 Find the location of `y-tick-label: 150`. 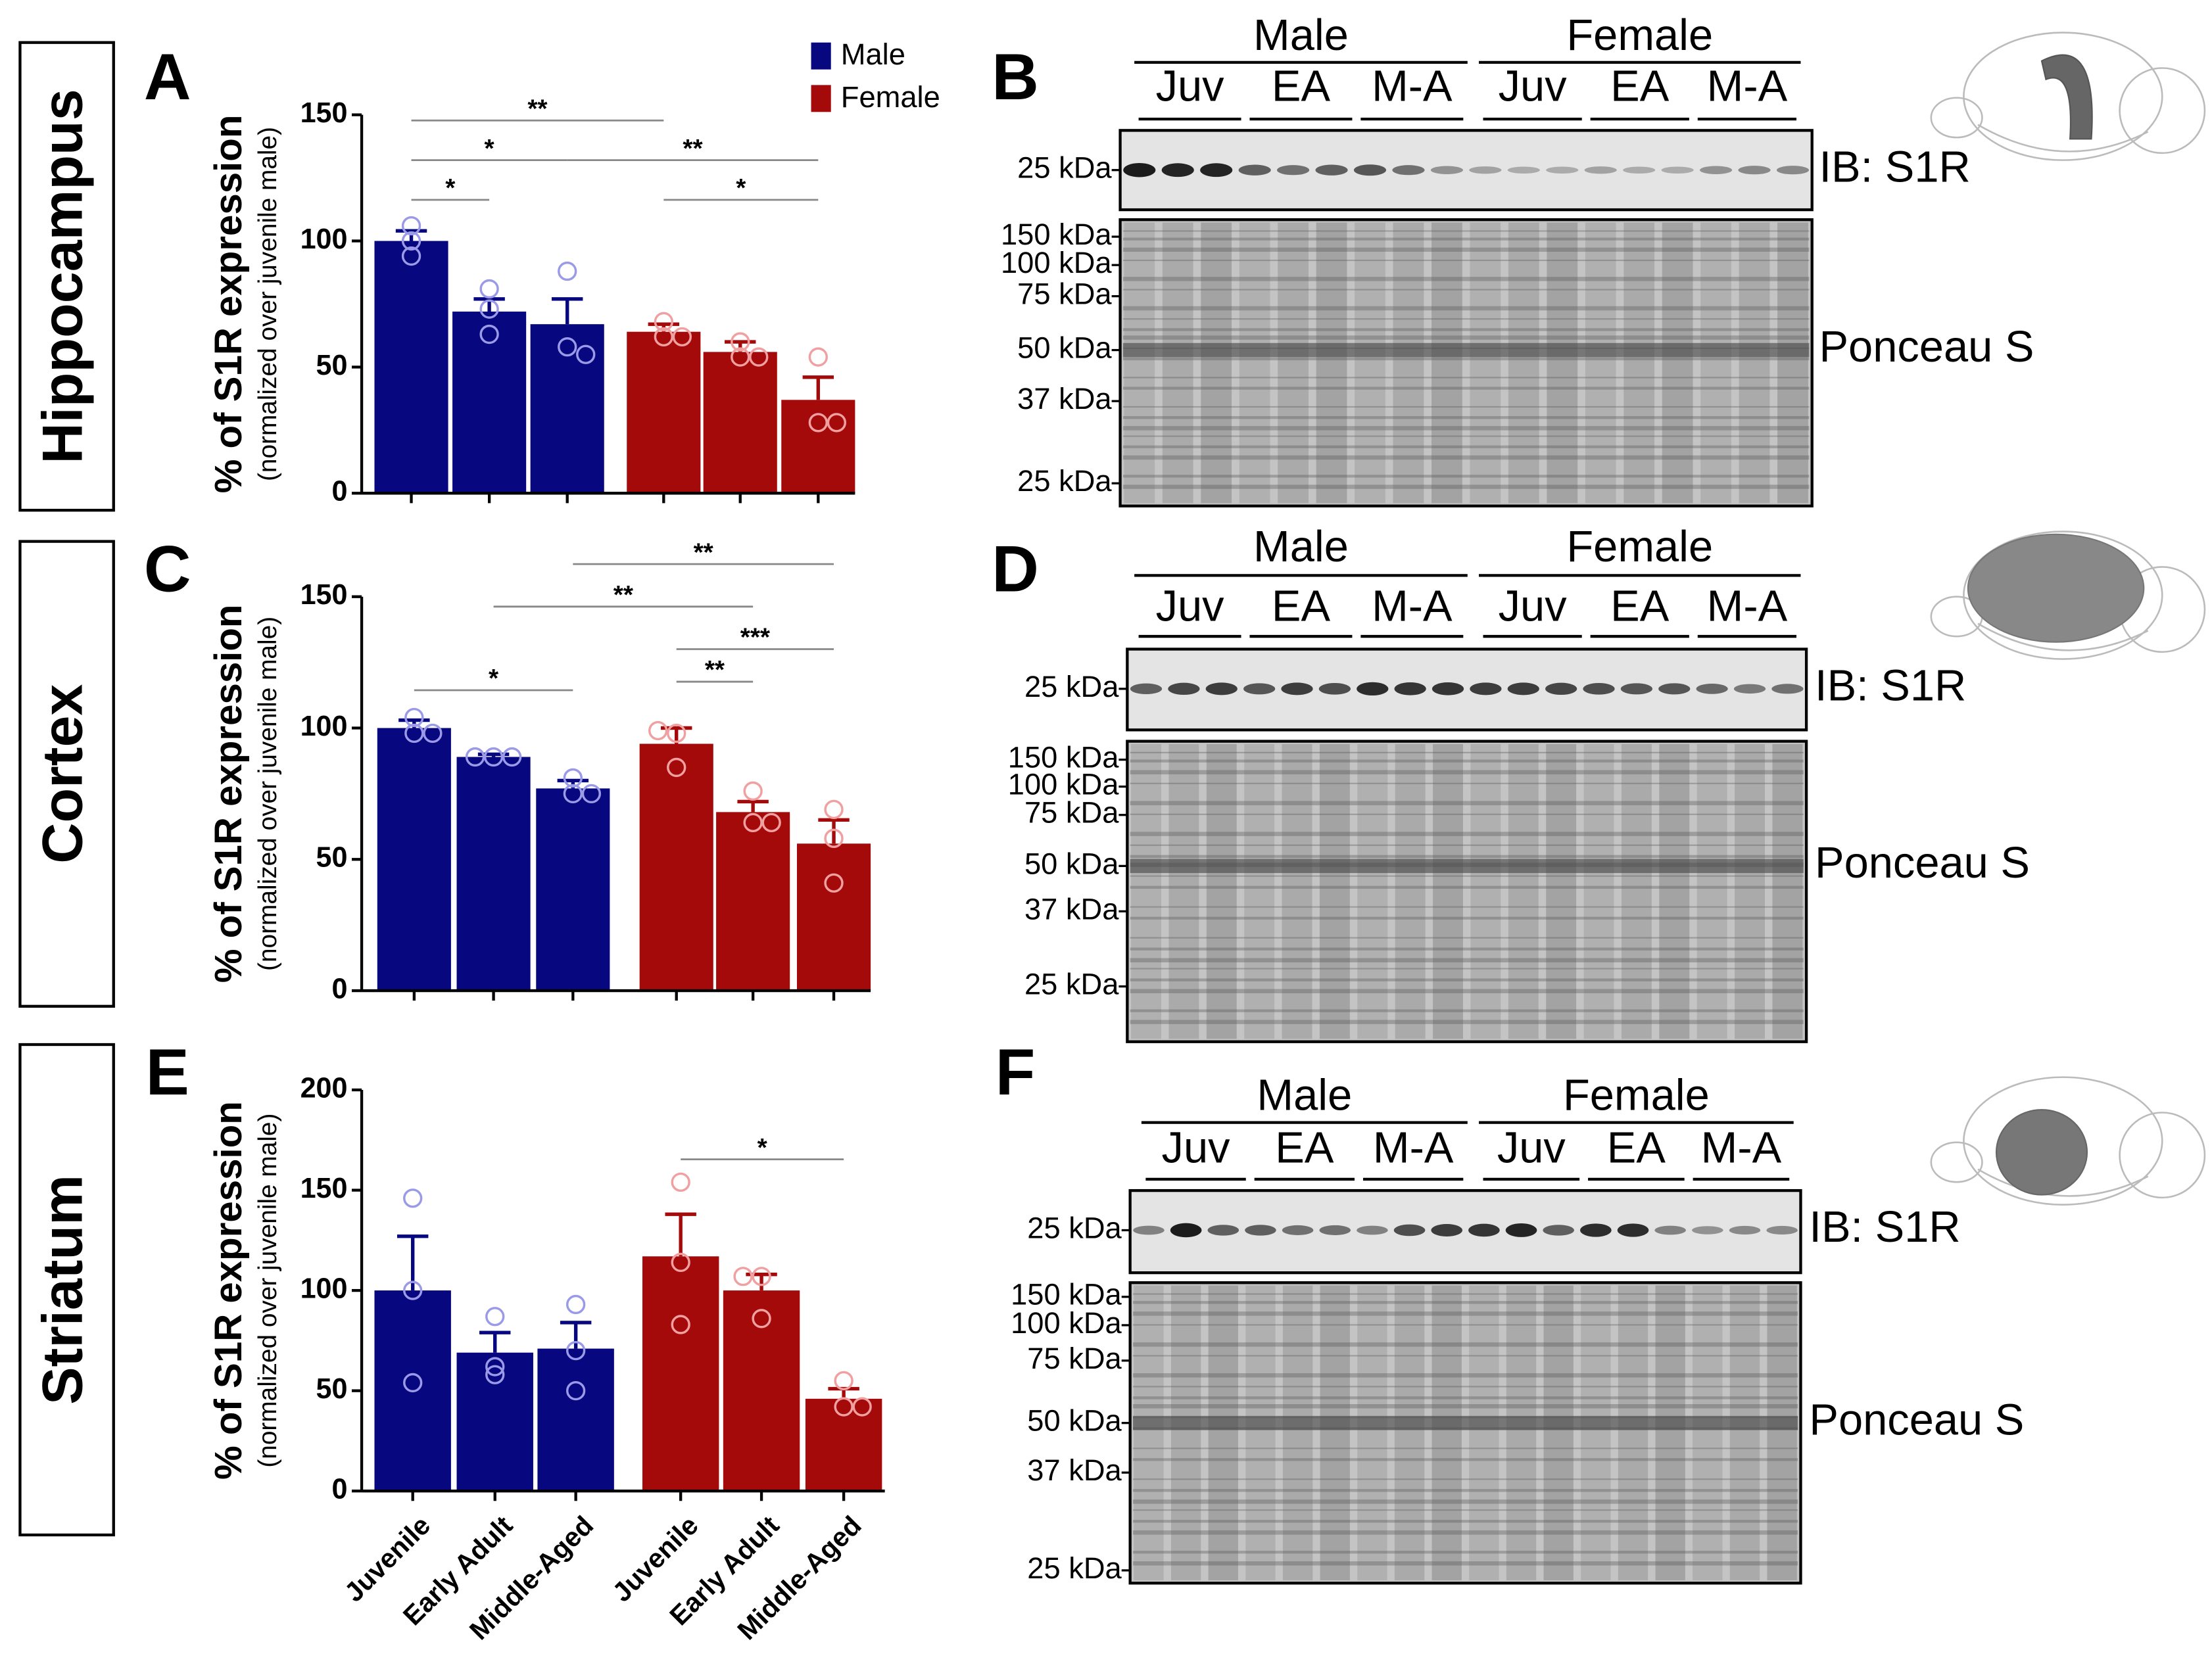

y-tick-label: 150 is located at coordinates (324, 1188).